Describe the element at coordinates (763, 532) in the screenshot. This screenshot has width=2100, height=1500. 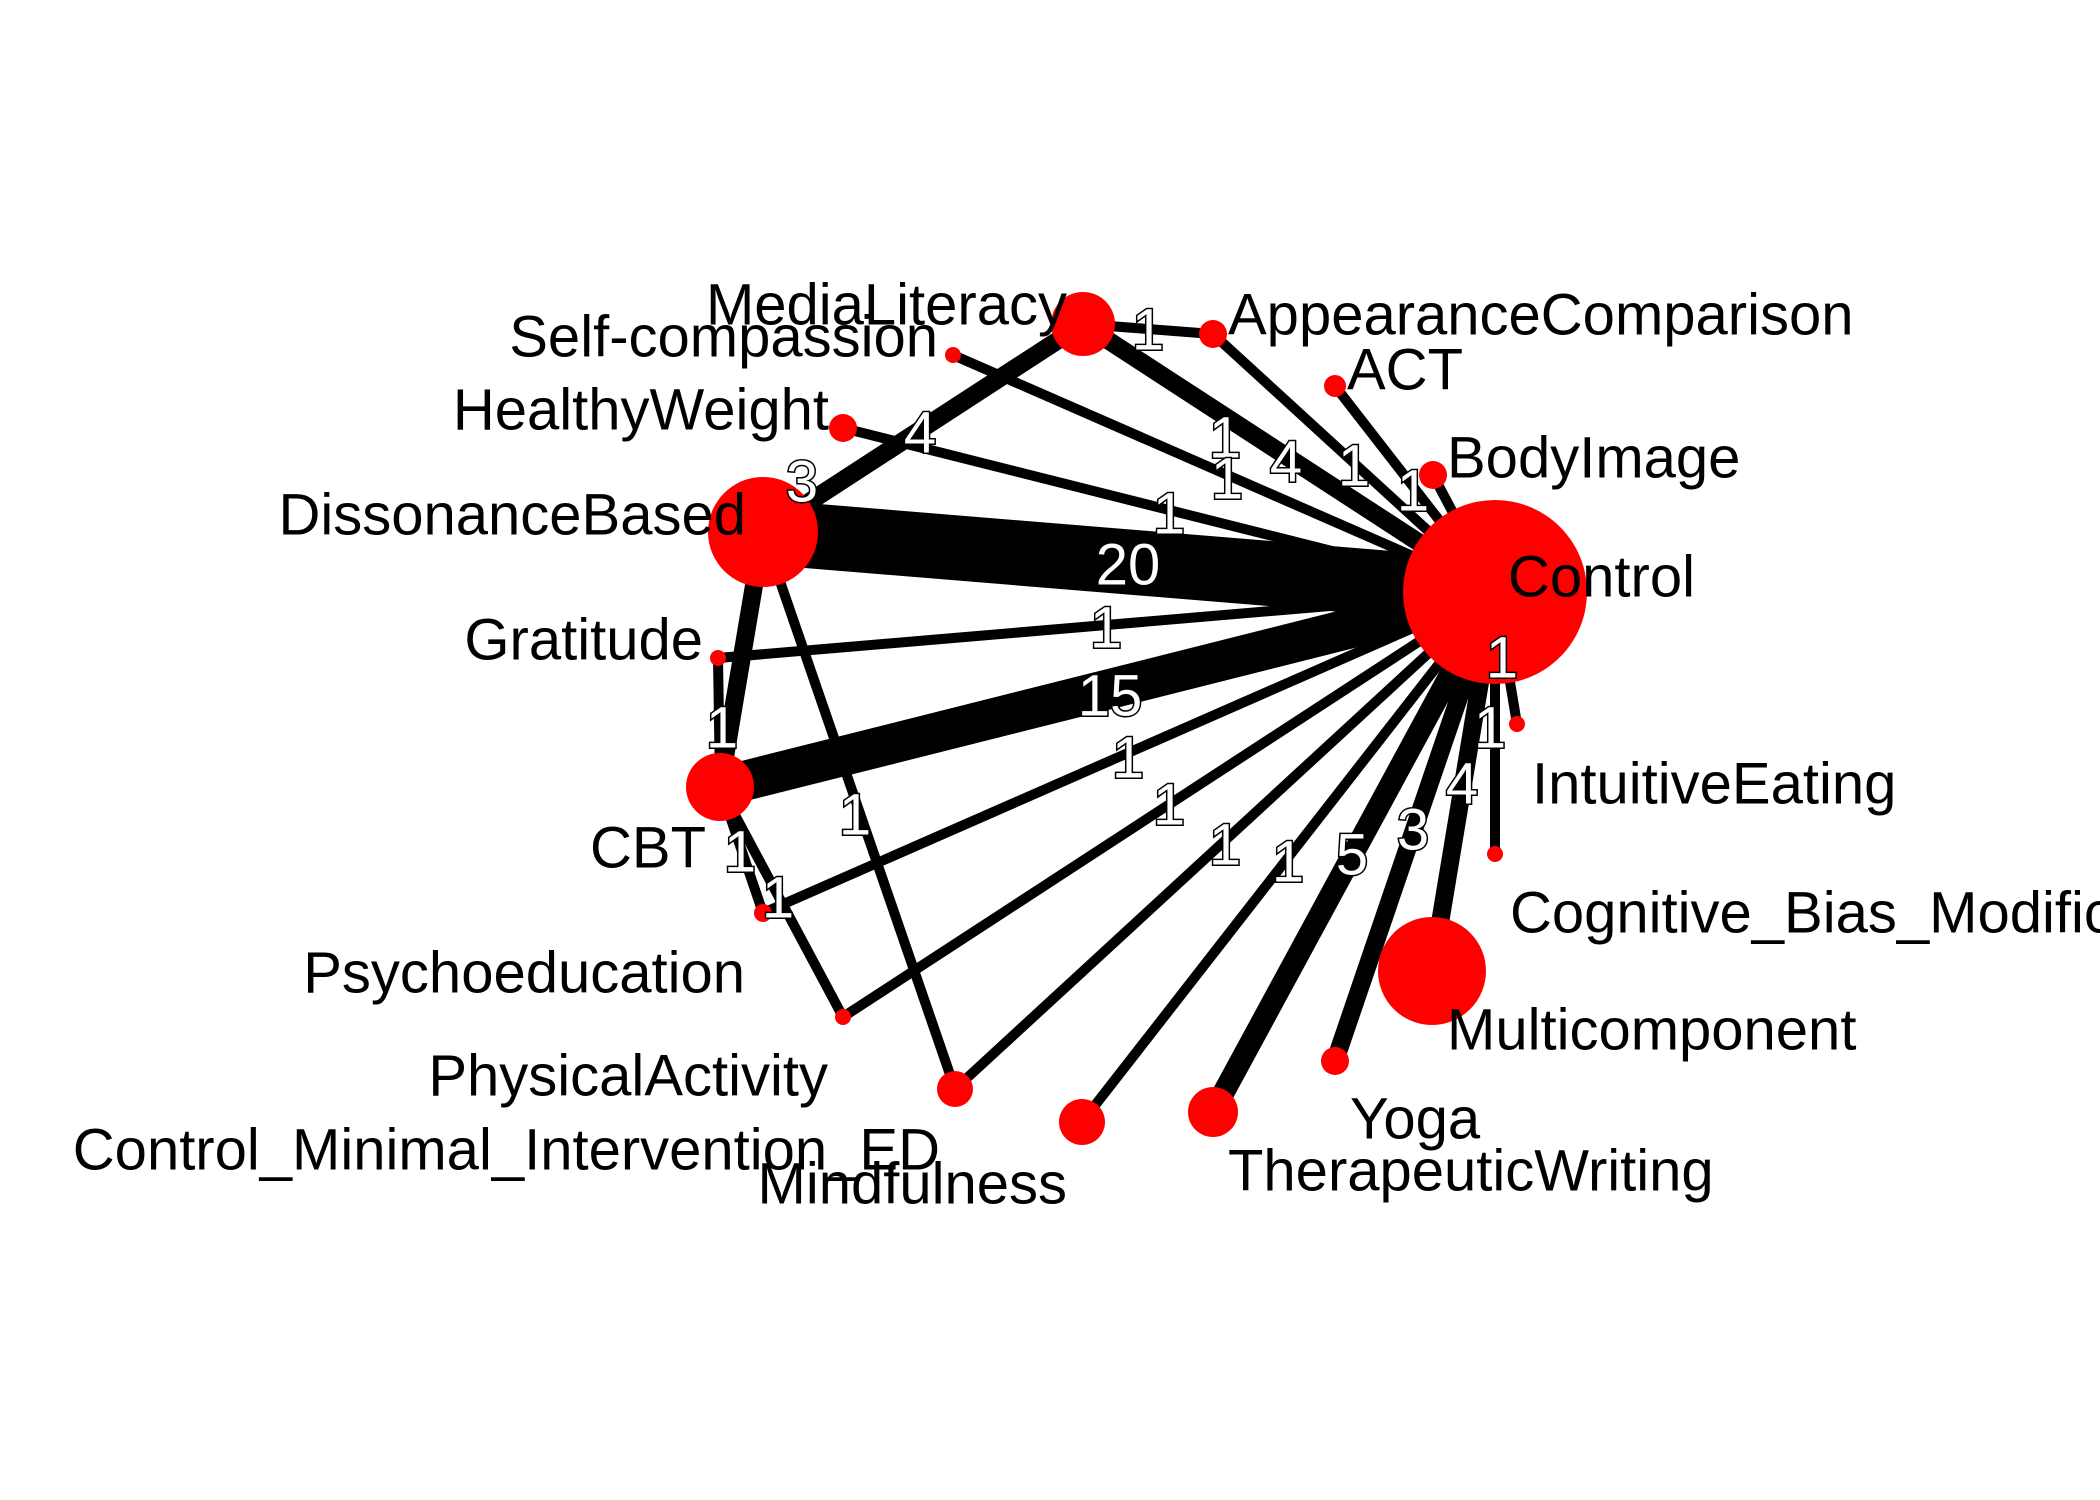
I see `node-DissonanceBased` at that location.